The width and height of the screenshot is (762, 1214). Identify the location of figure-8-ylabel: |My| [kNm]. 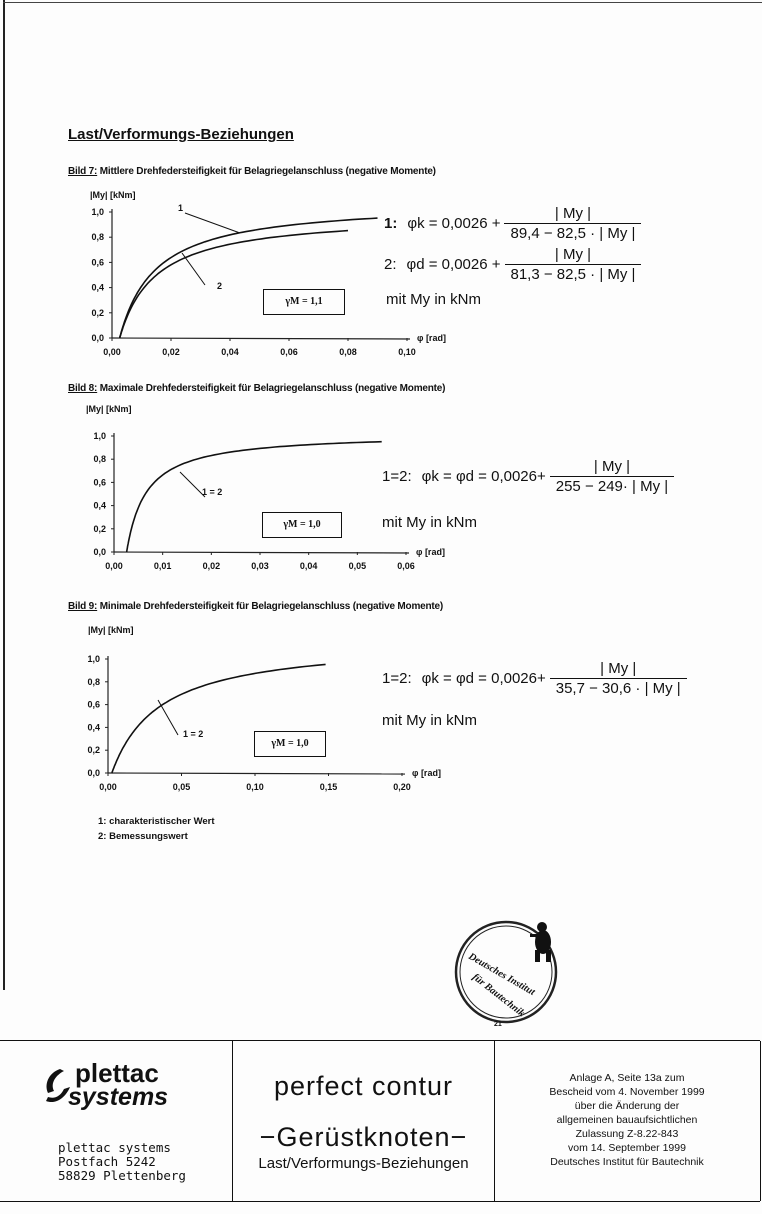
(109, 409).